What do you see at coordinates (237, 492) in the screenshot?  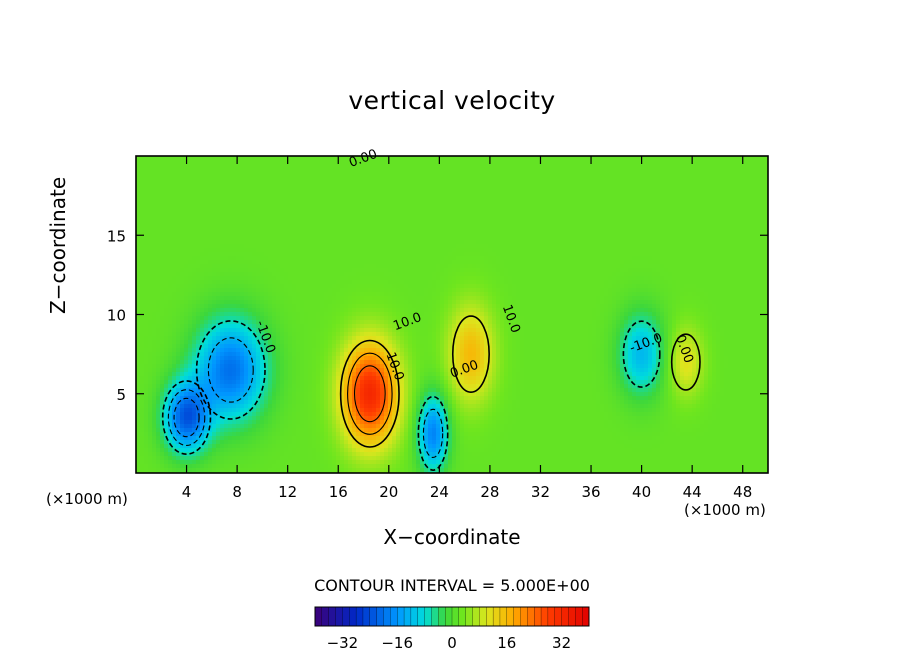 I see `x-tick-label: 8` at bounding box center [237, 492].